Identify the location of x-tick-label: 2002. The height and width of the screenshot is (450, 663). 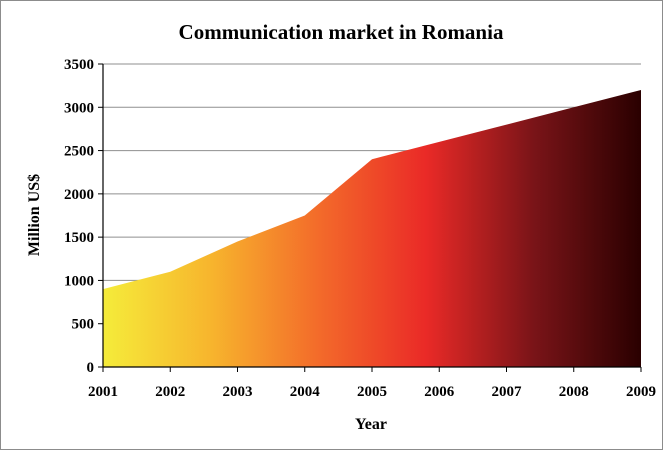
(170, 392).